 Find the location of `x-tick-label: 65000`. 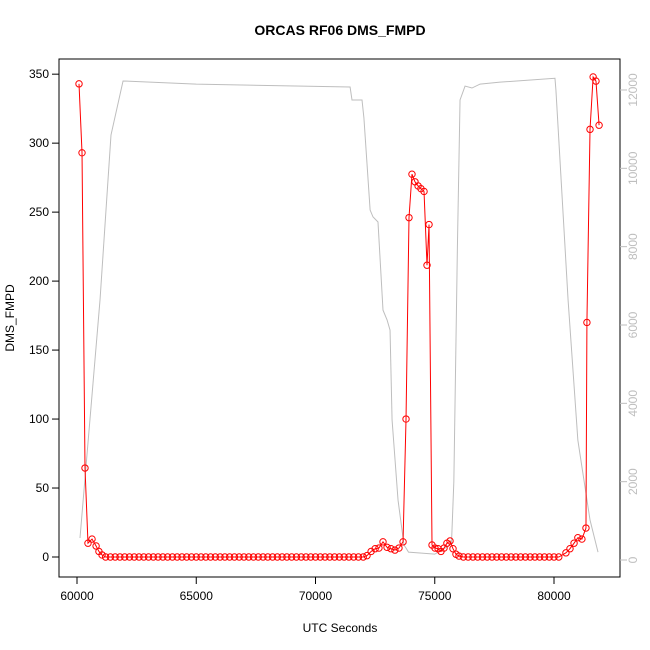

x-tick-label: 65000 is located at coordinates (197, 596).